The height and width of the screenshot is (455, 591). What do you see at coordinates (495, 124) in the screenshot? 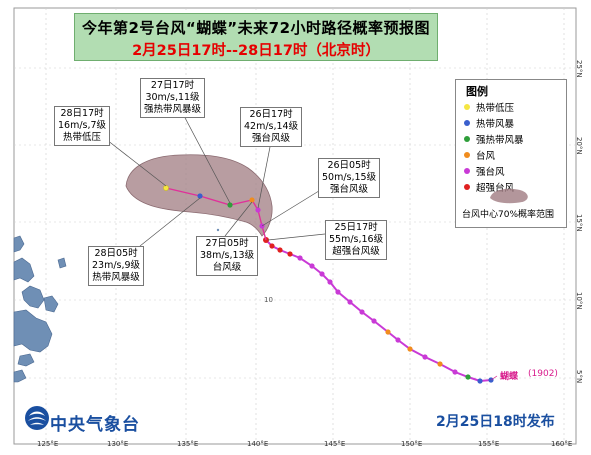
I see `legend-label: 热带风暴` at bounding box center [495, 124].